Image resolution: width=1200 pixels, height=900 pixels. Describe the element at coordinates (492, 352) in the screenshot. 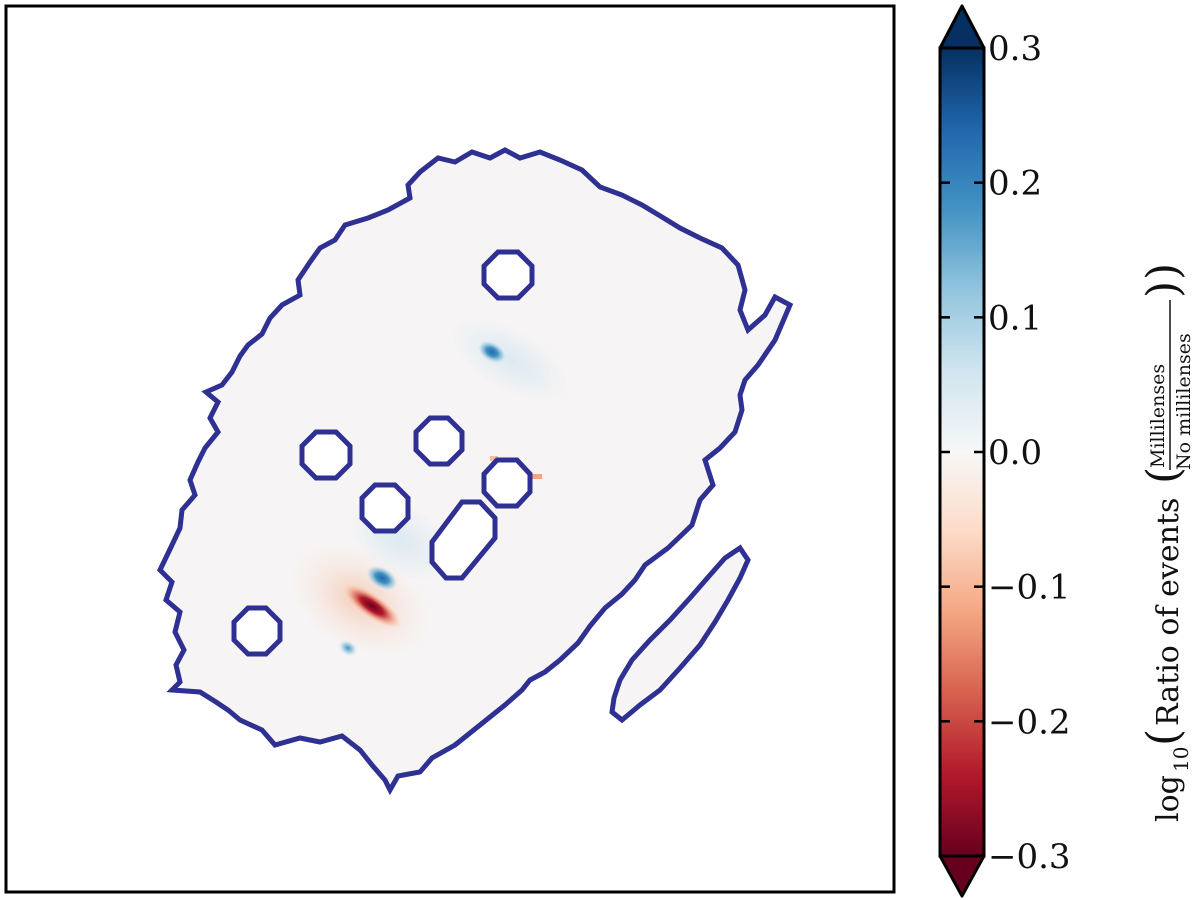

I see `feature-excess-upper` at that location.